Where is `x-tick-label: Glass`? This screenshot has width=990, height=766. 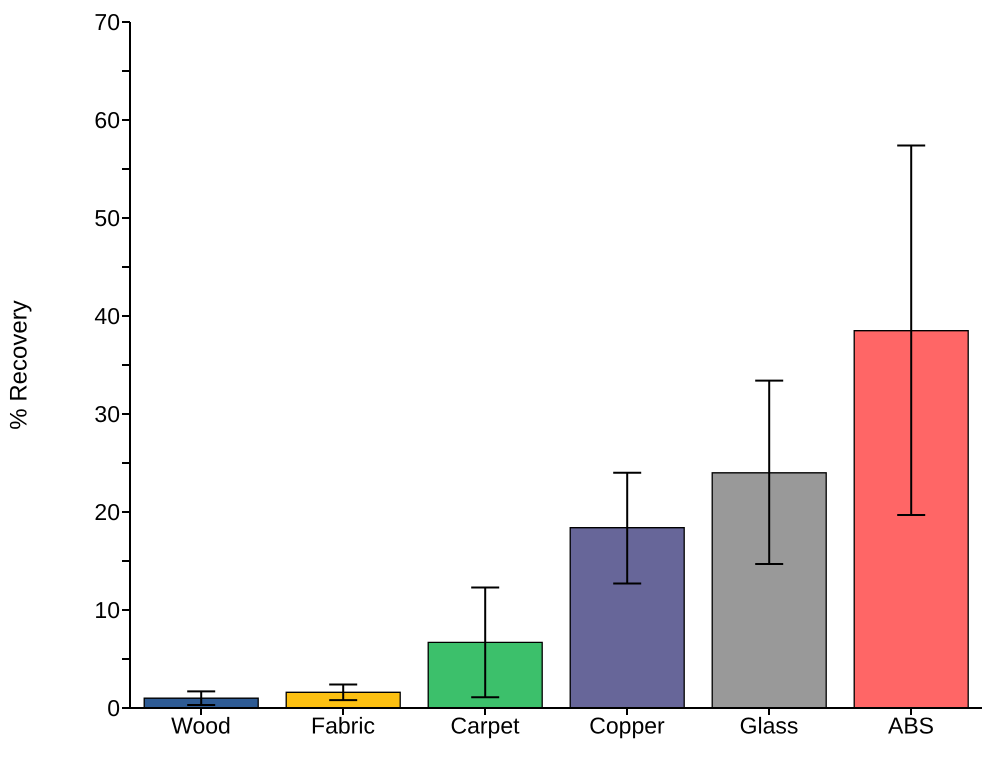 x-tick-label: Glass is located at coordinates (769, 725).